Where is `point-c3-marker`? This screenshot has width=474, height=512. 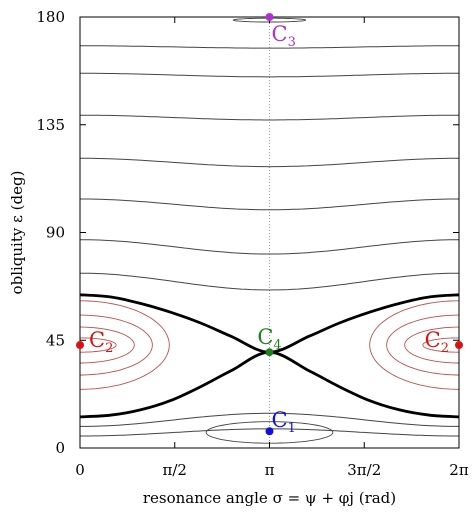
point-c3-marker is located at coordinates (269, 17).